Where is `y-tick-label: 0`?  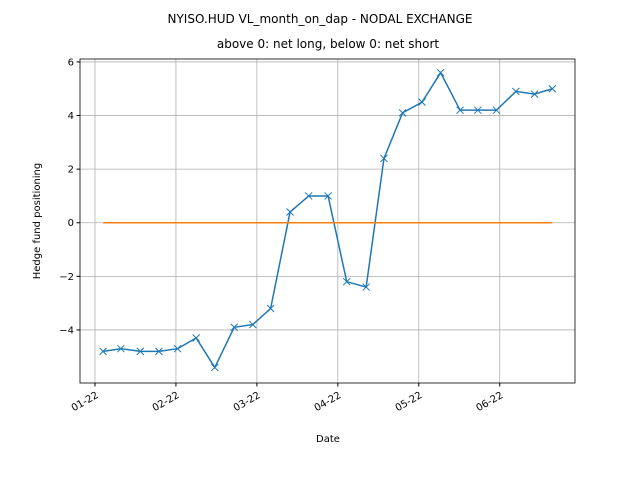
y-tick-label: 0 is located at coordinates (71, 223).